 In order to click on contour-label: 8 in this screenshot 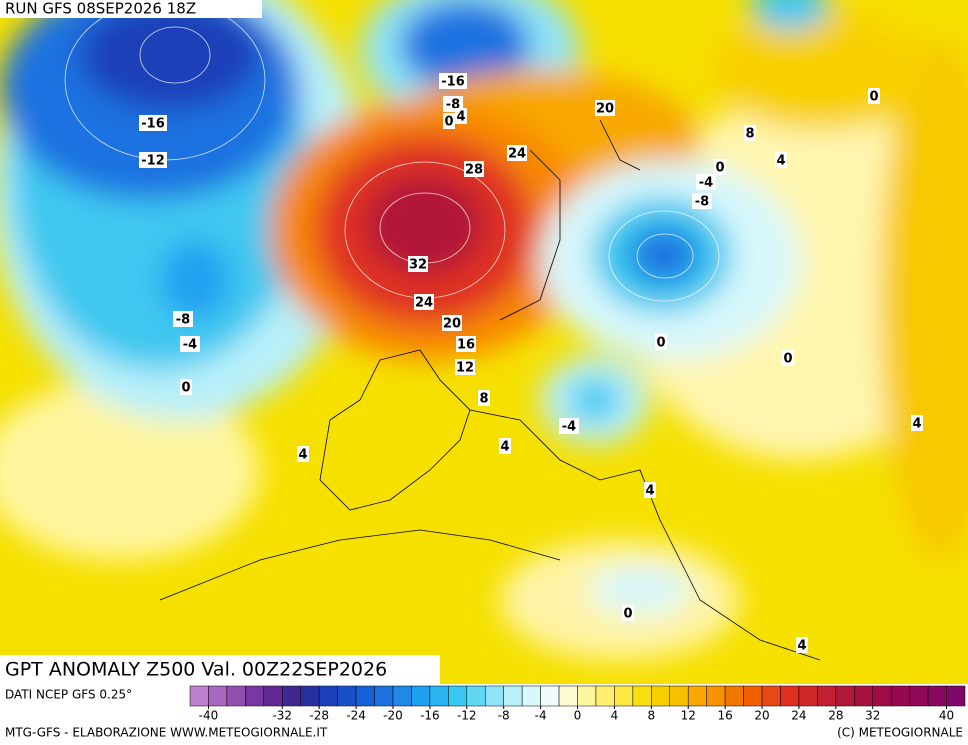, I will do `click(483, 399)`.